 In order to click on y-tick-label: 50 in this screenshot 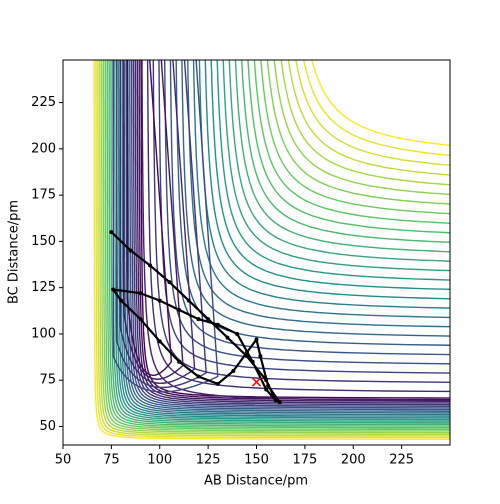, I will do `click(47, 426)`.